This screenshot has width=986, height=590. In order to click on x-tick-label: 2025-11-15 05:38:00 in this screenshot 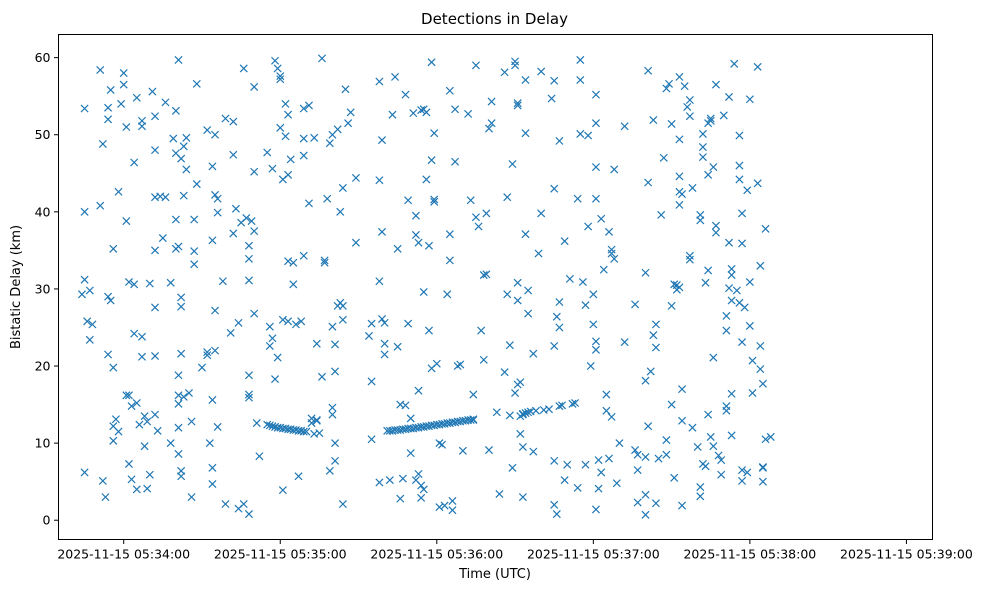, I will do `click(749, 554)`.